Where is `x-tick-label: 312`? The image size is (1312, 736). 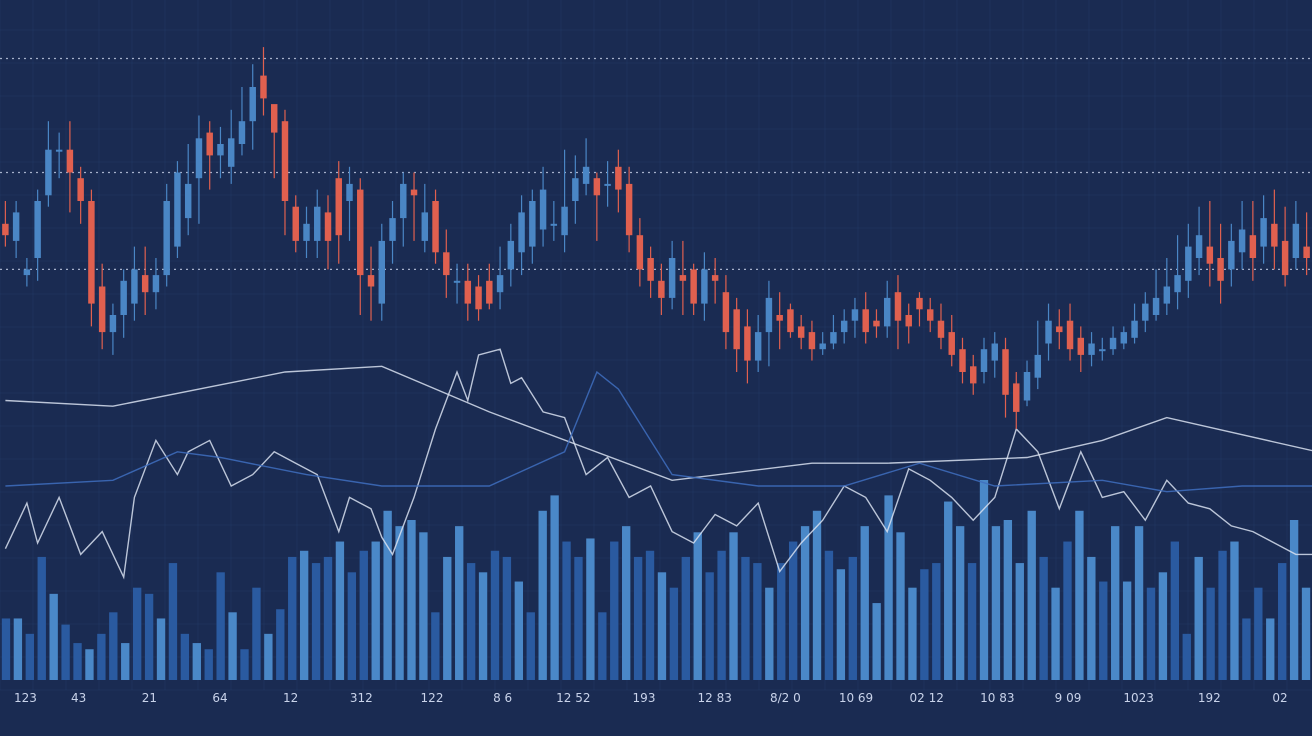 x-tick-label: 312 is located at coordinates (361, 698).